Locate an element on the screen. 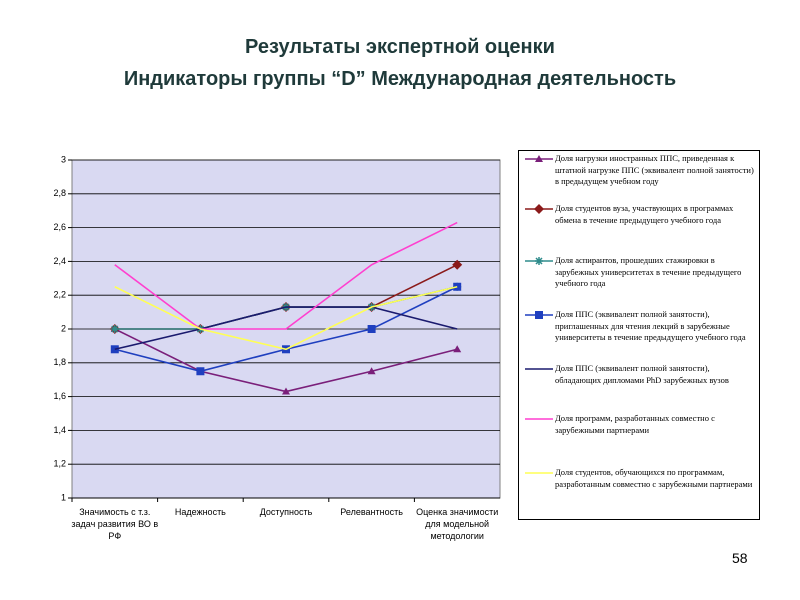 Image resolution: width=800 pixels, height=600 pixels. slide-number: 58 is located at coordinates (740, 558).